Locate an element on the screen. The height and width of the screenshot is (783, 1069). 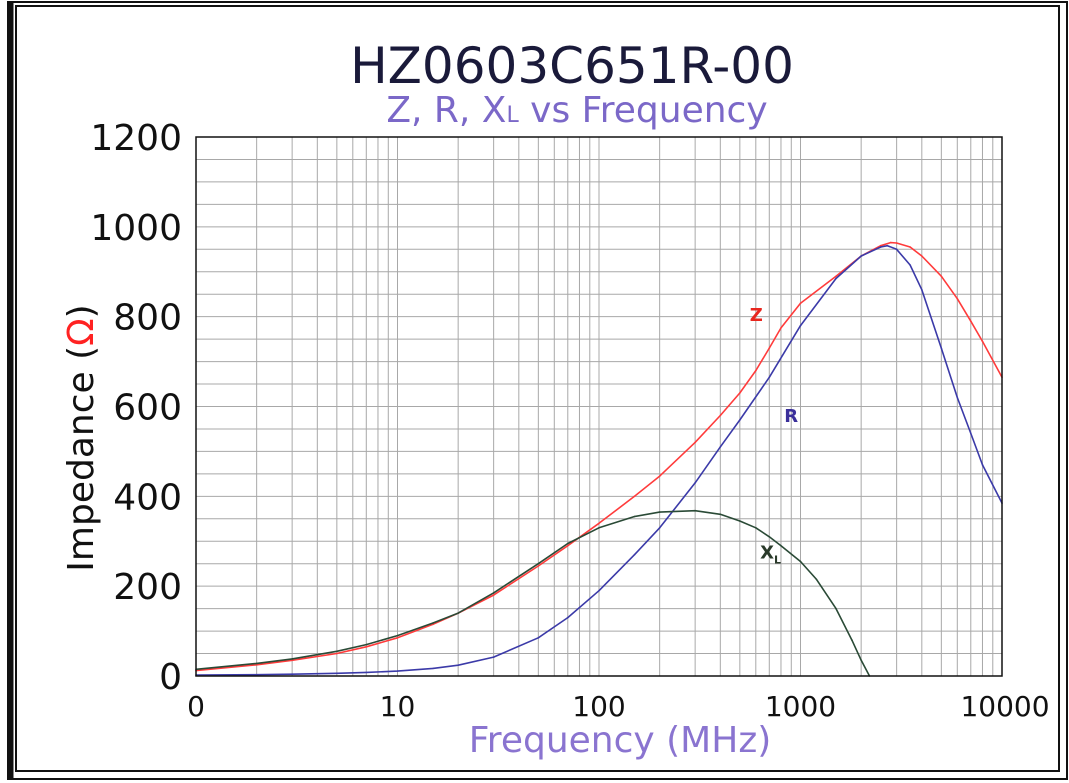
y-axis-label-prefix: Impedance ( is located at coordinates (81, 459).